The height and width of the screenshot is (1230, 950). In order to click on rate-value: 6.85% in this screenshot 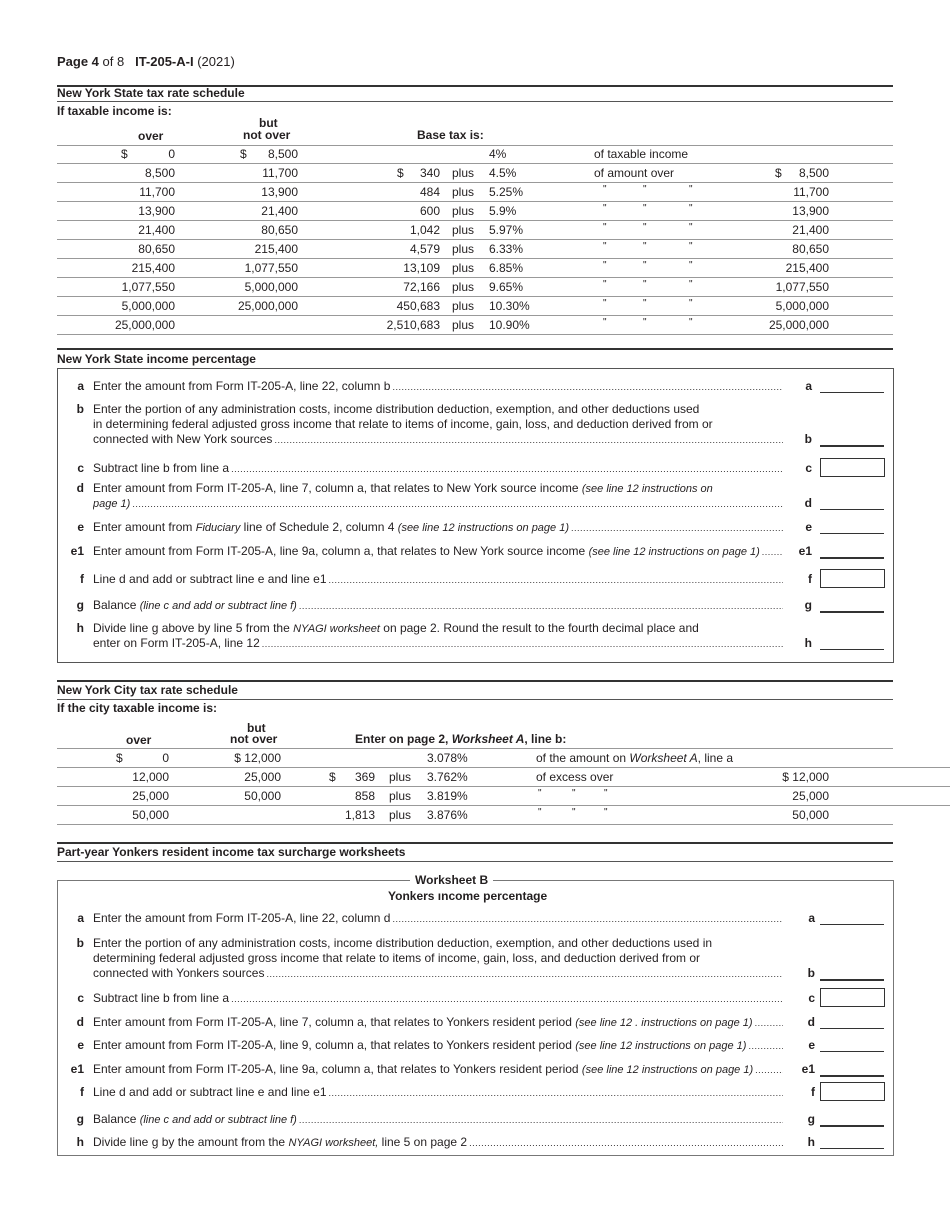, I will do `click(506, 268)`.